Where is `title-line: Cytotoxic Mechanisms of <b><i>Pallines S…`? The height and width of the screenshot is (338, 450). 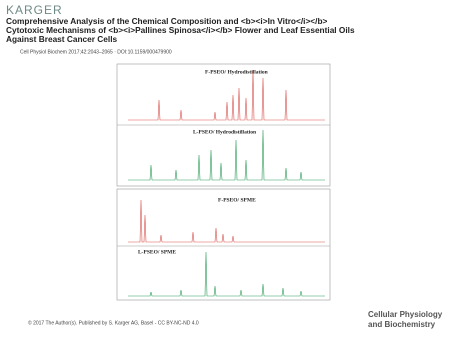 title-line: Cytotoxic Mechanisms of <b><i>Pallines S… is located at coordinates (180, 30).